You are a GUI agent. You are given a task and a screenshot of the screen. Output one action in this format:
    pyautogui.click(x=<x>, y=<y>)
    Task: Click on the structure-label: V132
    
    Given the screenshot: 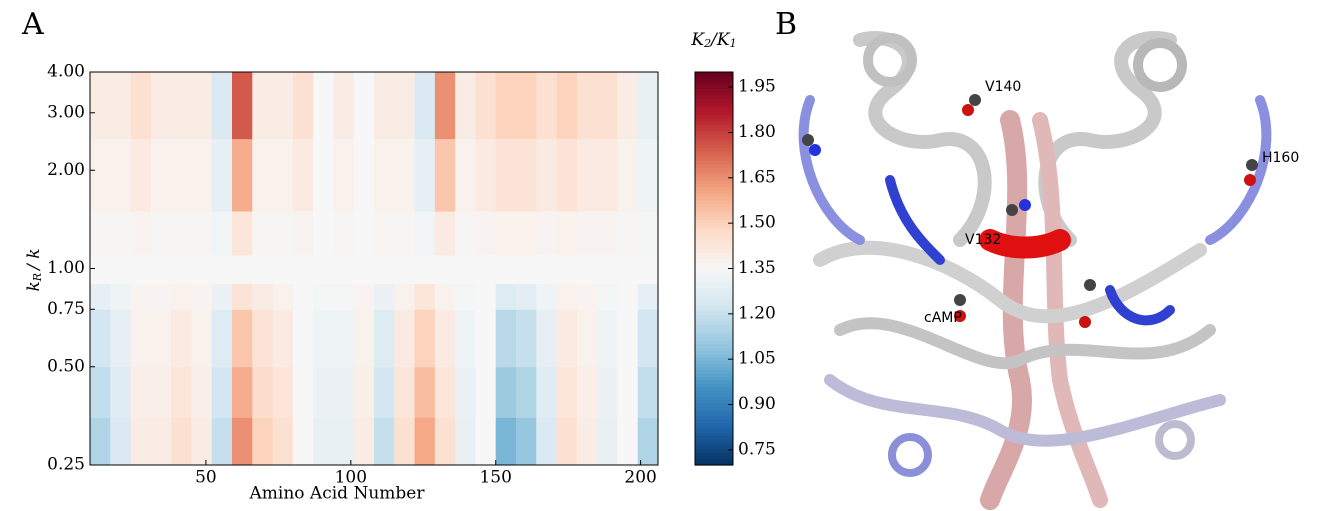 What is the action you would take?
    pyautogui.click(x=983, y=240)
    